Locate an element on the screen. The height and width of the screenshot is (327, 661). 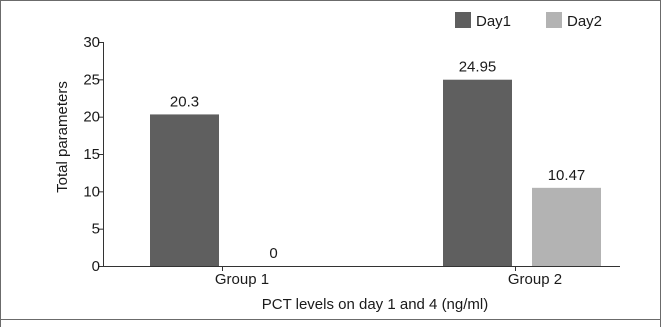
y-tick-label: 5 is located at coordinates (96, 229).